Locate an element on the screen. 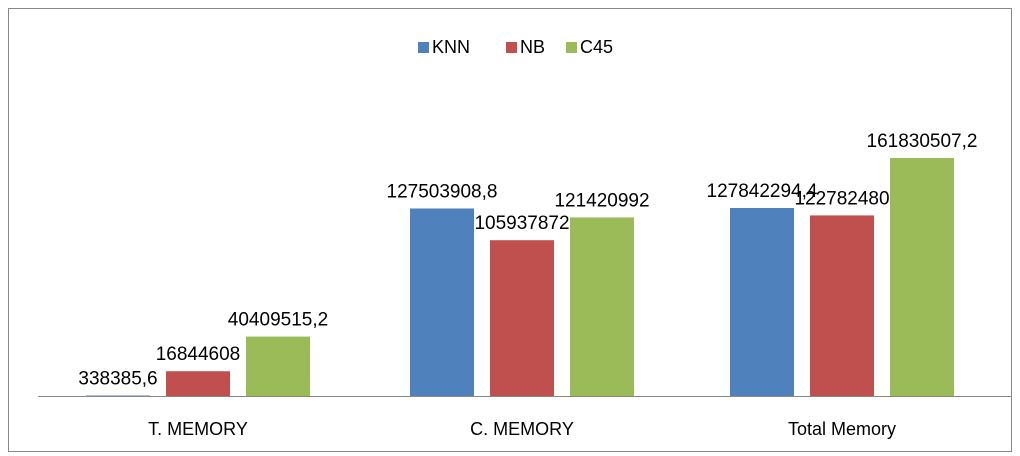 The height and width of the screenshot is (456, 1020). legend-label: NB is located at coordinates (532, 47).